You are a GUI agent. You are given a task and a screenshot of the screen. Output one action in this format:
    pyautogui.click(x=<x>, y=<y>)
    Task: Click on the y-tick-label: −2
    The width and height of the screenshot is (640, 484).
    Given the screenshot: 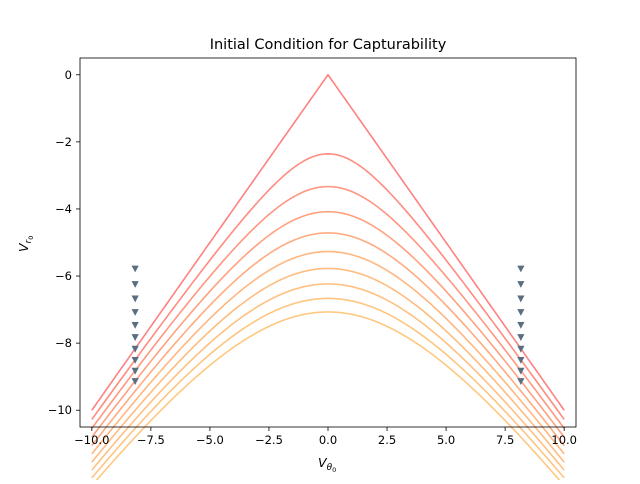 What is the action you would take?
    pyautogui.click(x=63, y=142)
    